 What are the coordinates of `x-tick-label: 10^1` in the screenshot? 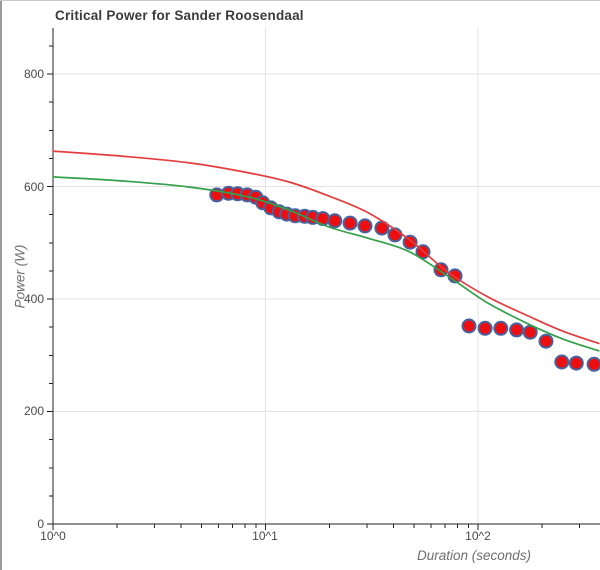 It's located at (265, 536).